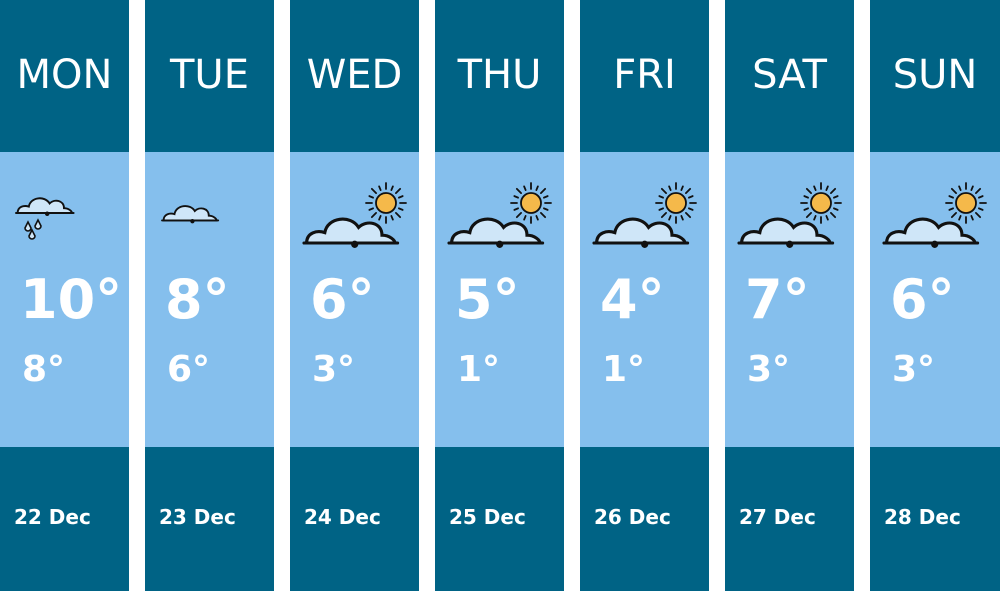  I want to click on date-footer: 24 Dec, so click(354, 519).